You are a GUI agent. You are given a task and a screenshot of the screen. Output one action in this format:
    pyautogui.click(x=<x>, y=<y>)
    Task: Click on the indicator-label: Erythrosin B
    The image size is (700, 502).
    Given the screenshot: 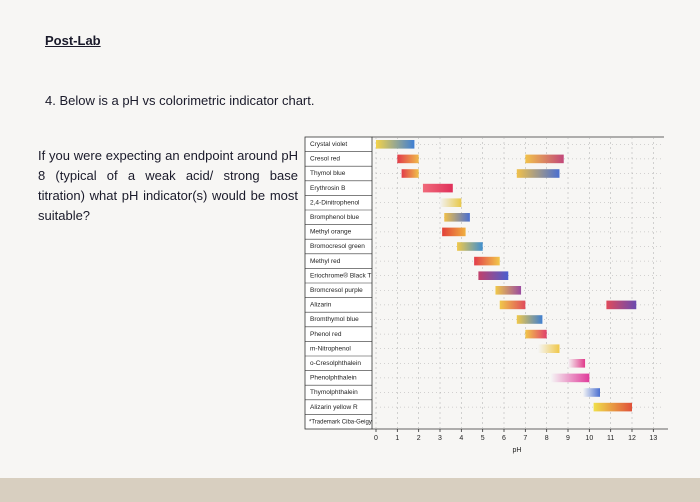 What is the action you would take?
    pyautogui.click(x=327, y=188)
    